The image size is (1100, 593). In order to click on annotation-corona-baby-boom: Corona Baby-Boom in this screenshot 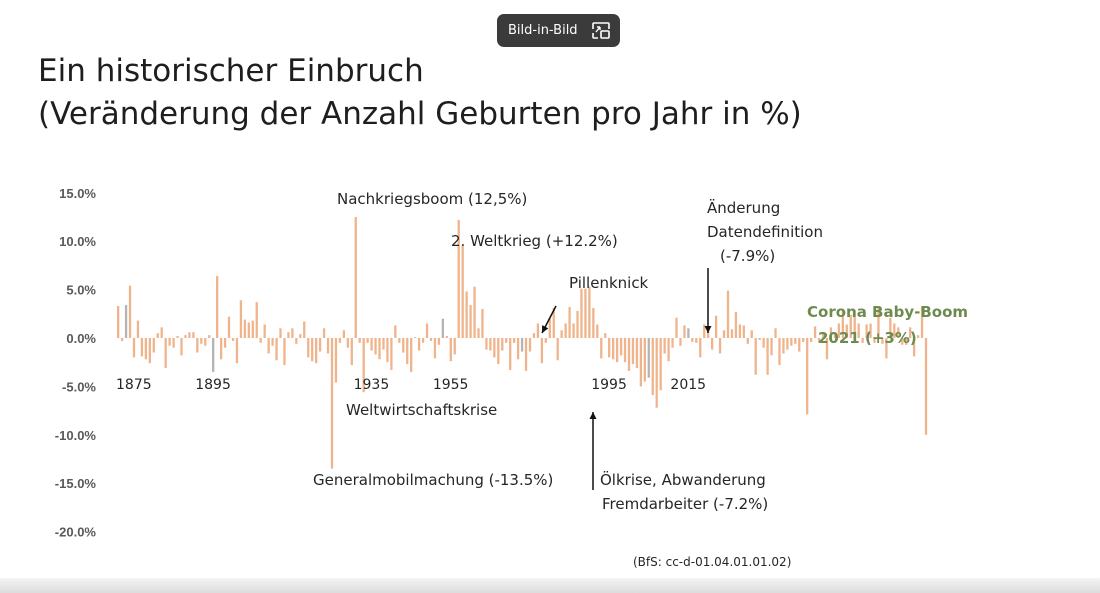, I will do `click(887, 312)`.